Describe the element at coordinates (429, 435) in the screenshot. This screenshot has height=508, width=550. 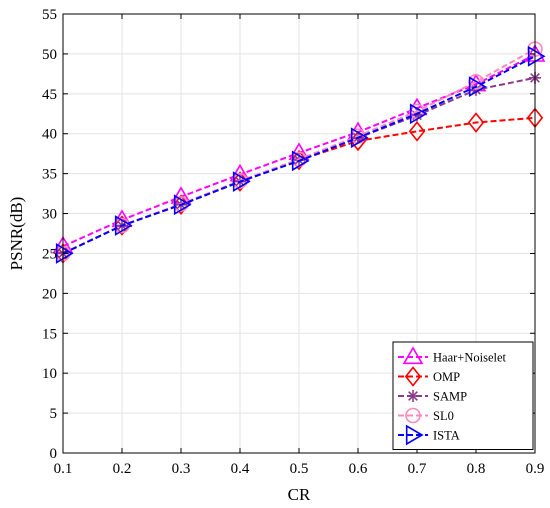
I see `legend-item-ista: ISTA` at that location.